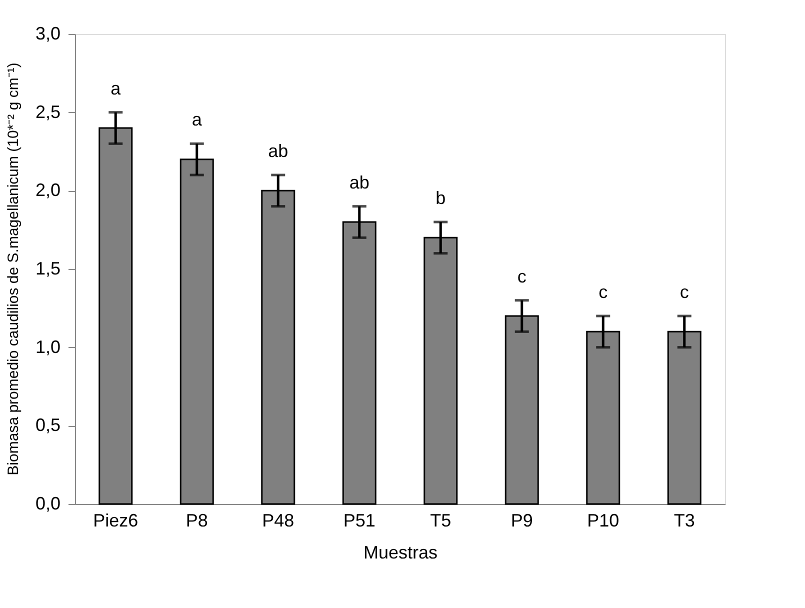 Image resolution: width=805 pixels, height=608 pixels. Describe the element at coordinates (47, 112) in the screenshot. I see `y-tick-label: 2,5` at that location.